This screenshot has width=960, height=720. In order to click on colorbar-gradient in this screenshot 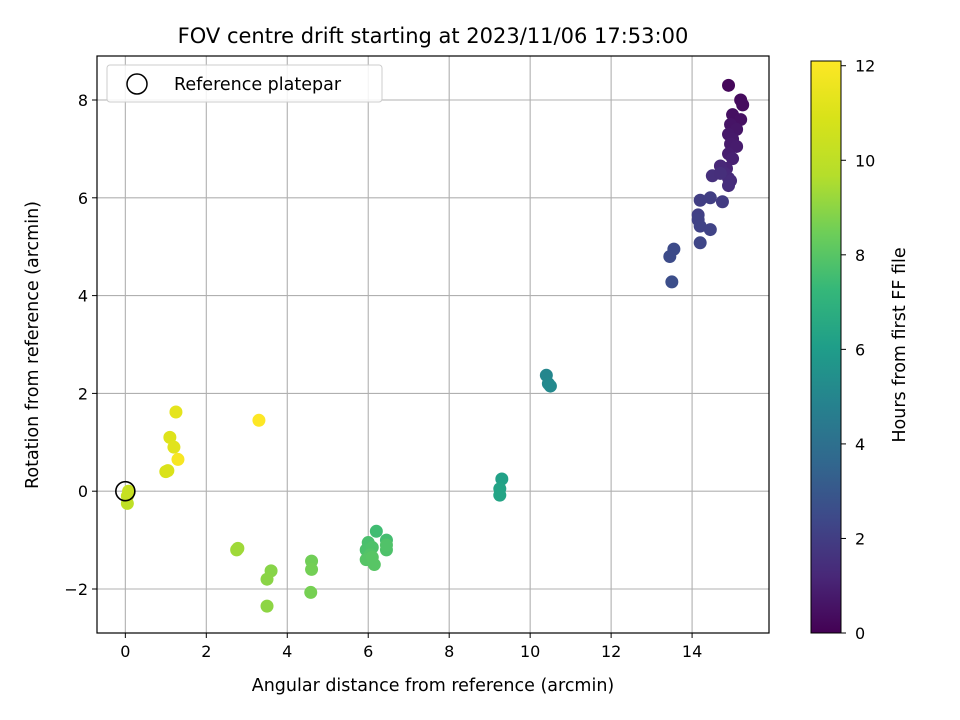, I will do `click(826, 347)`.